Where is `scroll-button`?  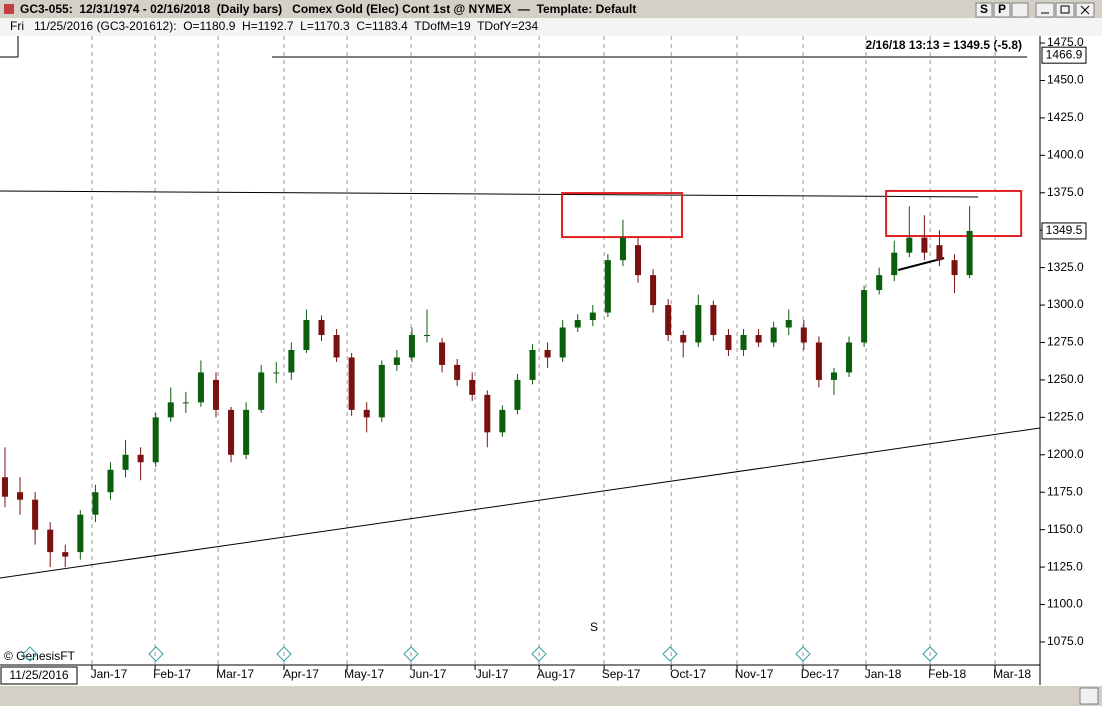
scroll-button is located at coordinates (1089, 696).